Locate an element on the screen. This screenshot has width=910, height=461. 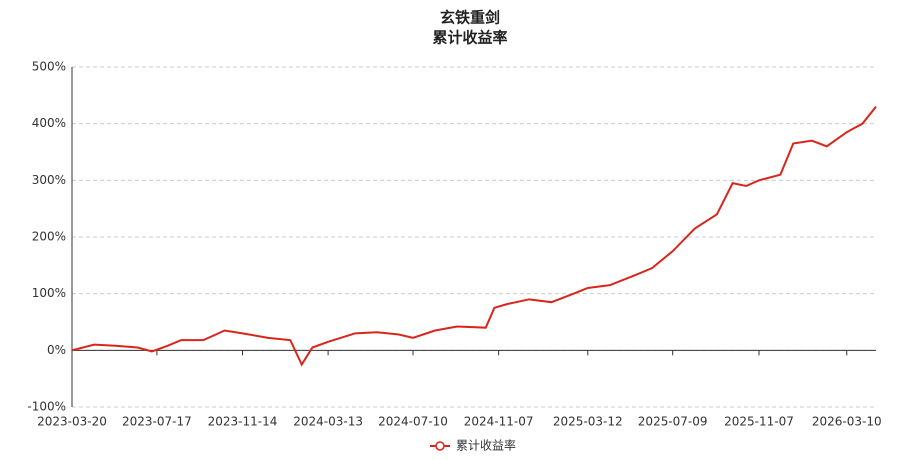
x-tick-label: 2025-03-12 is located at coordinates (588, 422).